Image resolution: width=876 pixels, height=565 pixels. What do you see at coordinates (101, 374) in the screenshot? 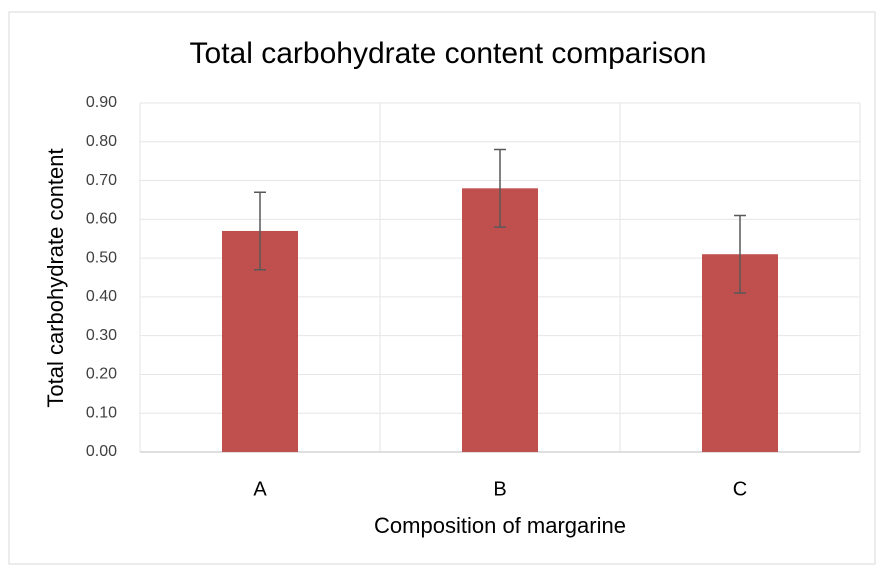
I see `y-tick-label: 0.20` at bounding box center [101, 374].